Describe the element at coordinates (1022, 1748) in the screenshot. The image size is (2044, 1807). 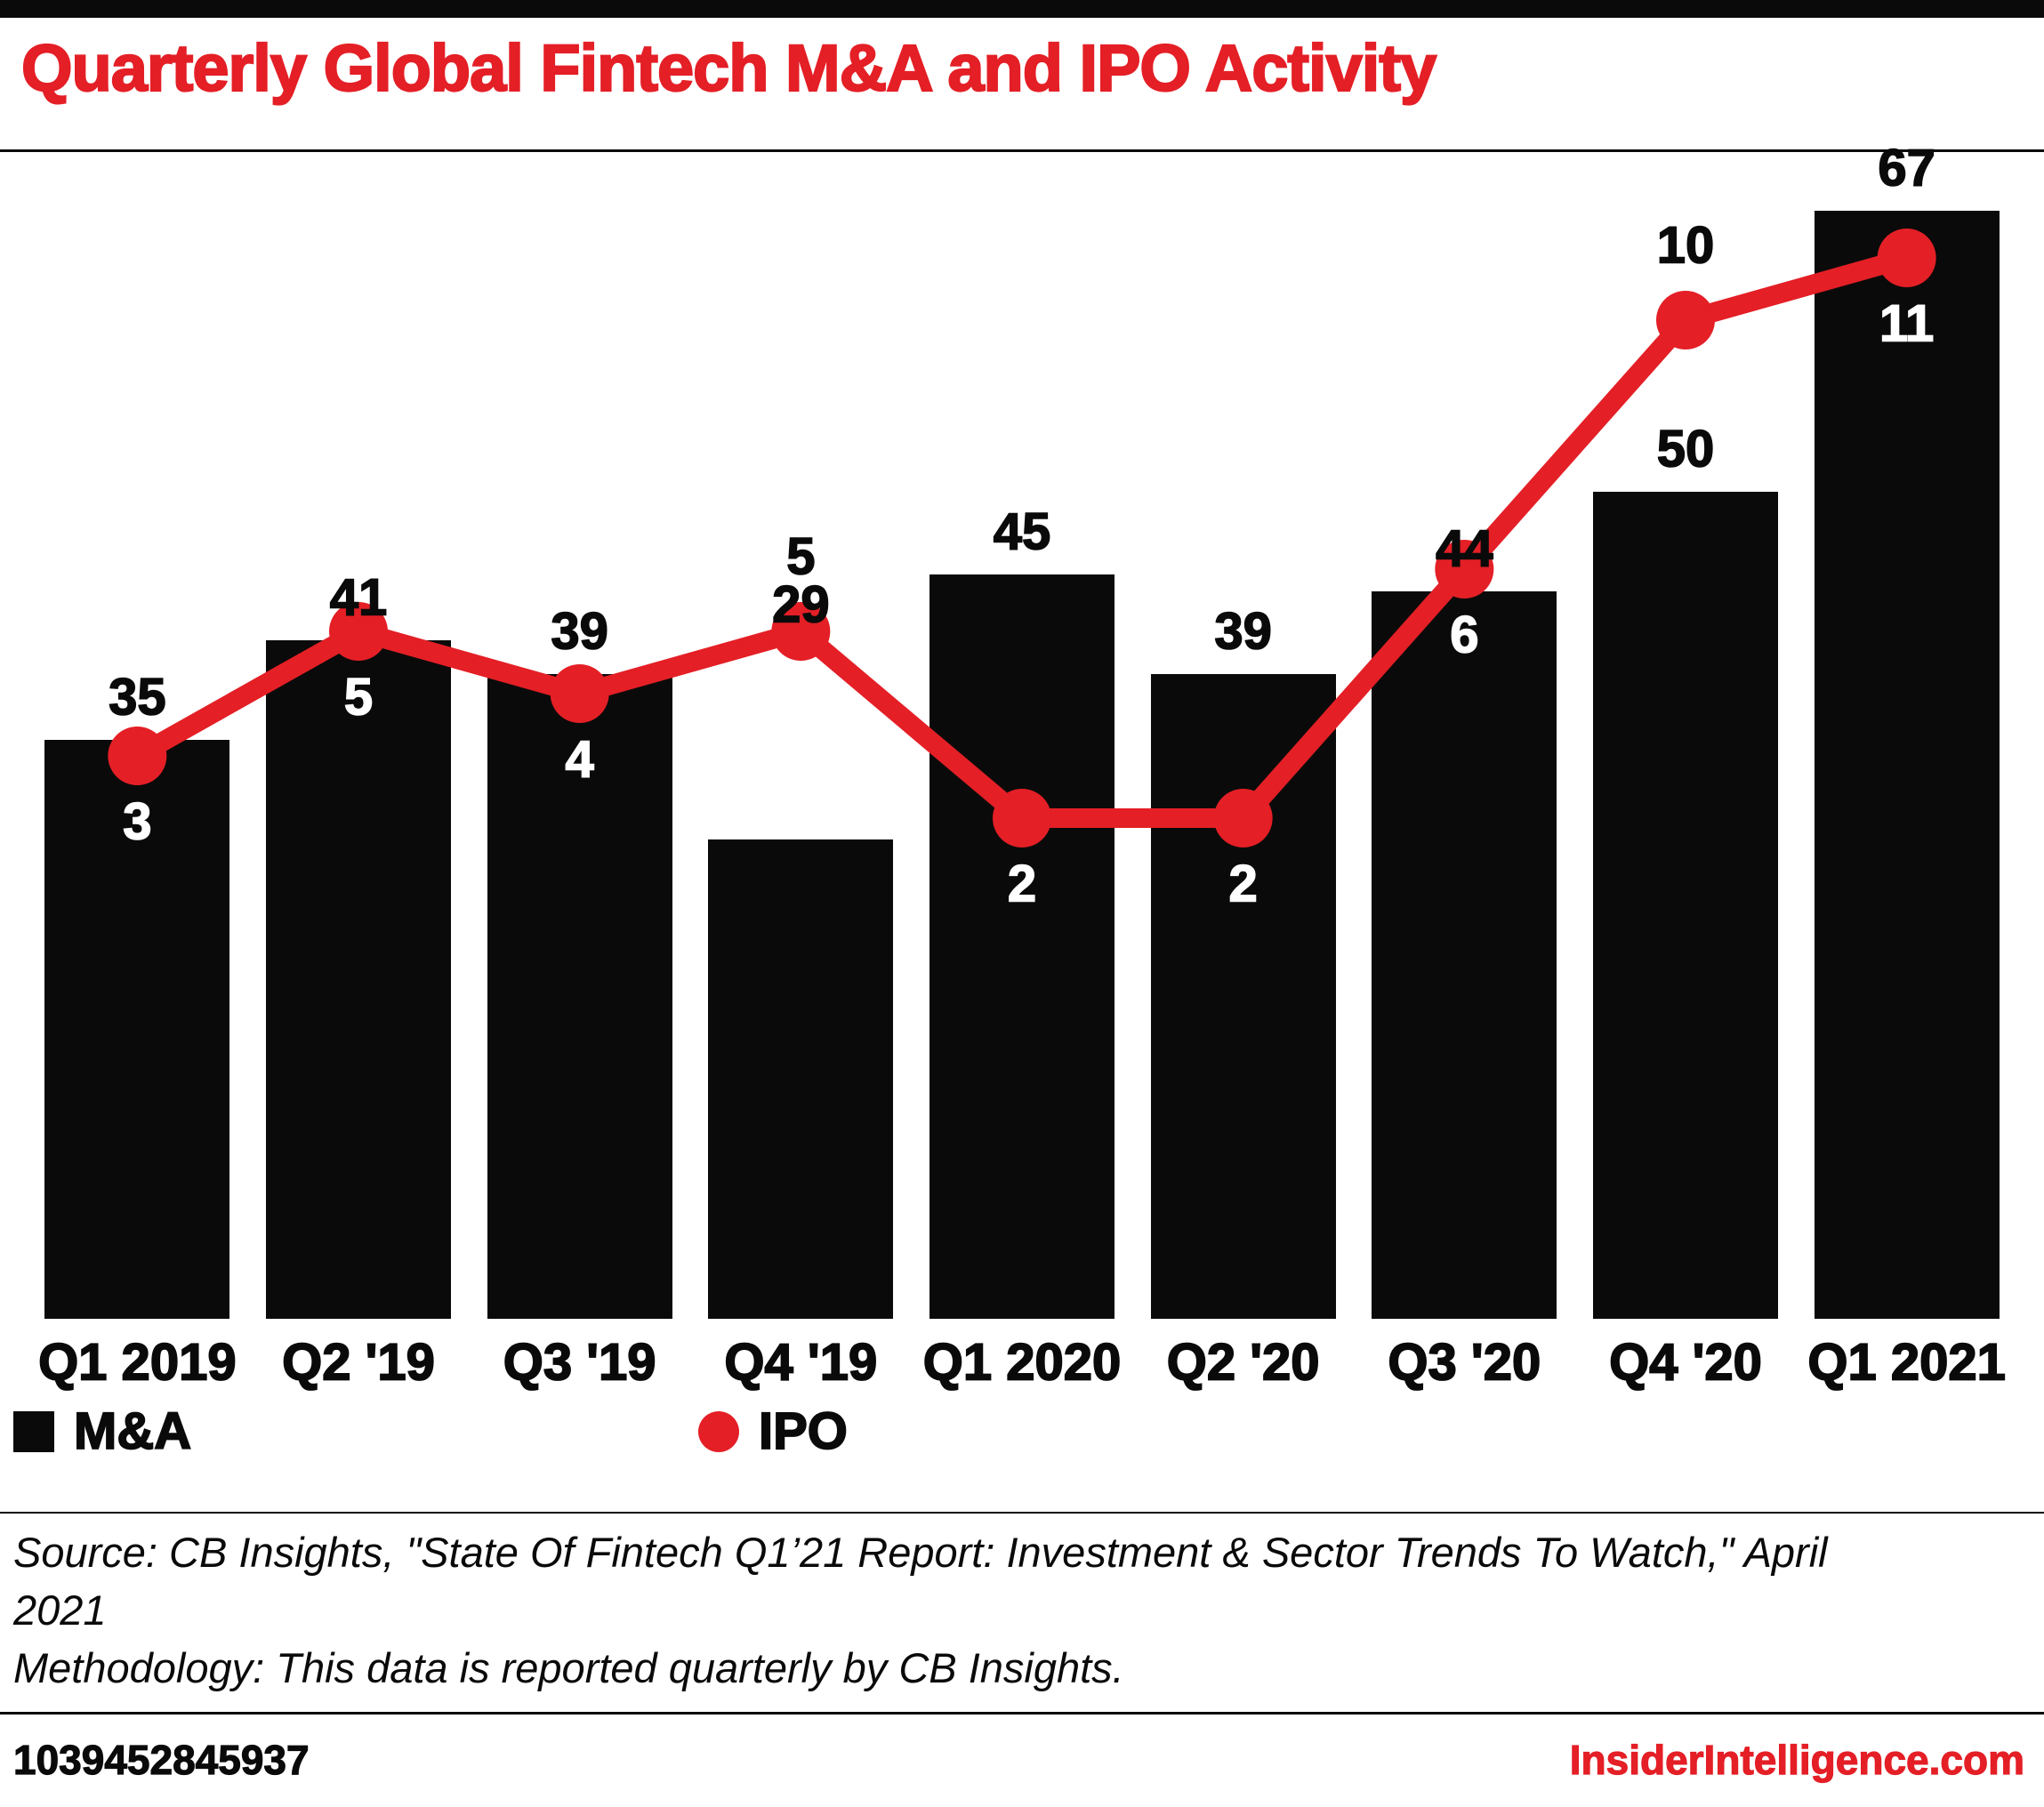
I see `footer: 1039452845937 InsiderIntelligence.com` at that location.